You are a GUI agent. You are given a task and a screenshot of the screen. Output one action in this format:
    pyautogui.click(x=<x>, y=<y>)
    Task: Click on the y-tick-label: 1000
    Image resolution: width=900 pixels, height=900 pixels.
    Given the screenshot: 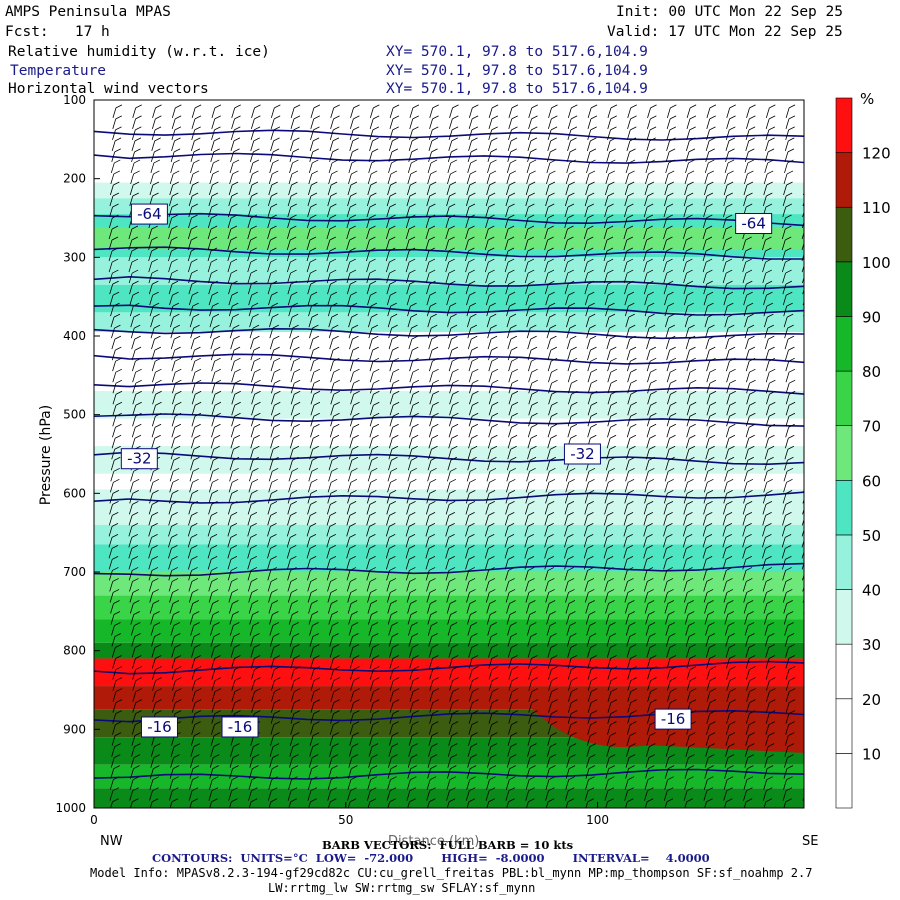 What is the action you would take?
    pyautogui.click(x=70, y=808)
    